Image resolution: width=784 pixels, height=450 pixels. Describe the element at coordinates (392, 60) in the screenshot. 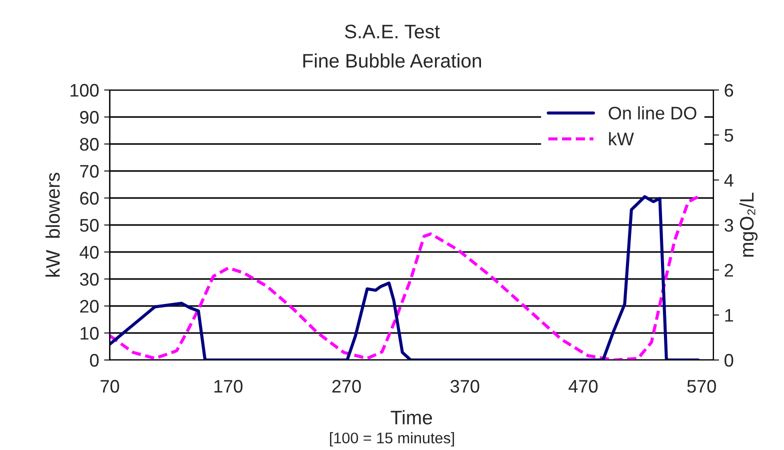

I see `chart-subtitle: Fine Bubble Aeration` at that location.